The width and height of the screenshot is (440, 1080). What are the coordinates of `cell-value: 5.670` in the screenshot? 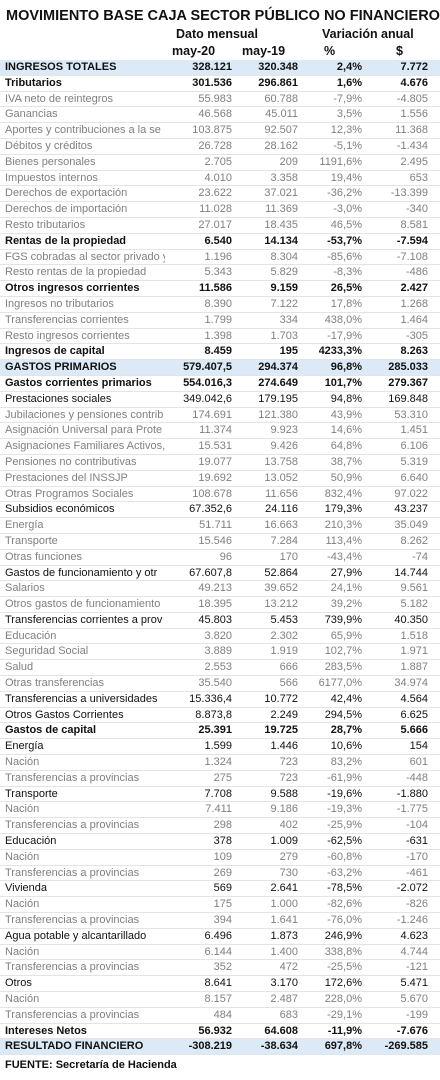 It's located at (414, 999).